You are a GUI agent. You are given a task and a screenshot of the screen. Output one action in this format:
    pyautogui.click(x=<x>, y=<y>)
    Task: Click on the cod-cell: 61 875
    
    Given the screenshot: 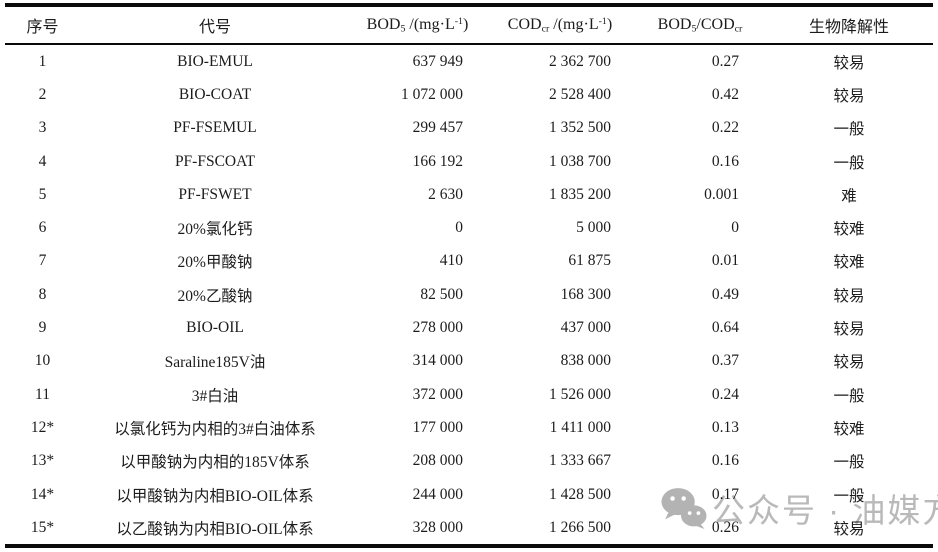 What is the action you would take?
    pyautogui.click(x=589, y=261)
    